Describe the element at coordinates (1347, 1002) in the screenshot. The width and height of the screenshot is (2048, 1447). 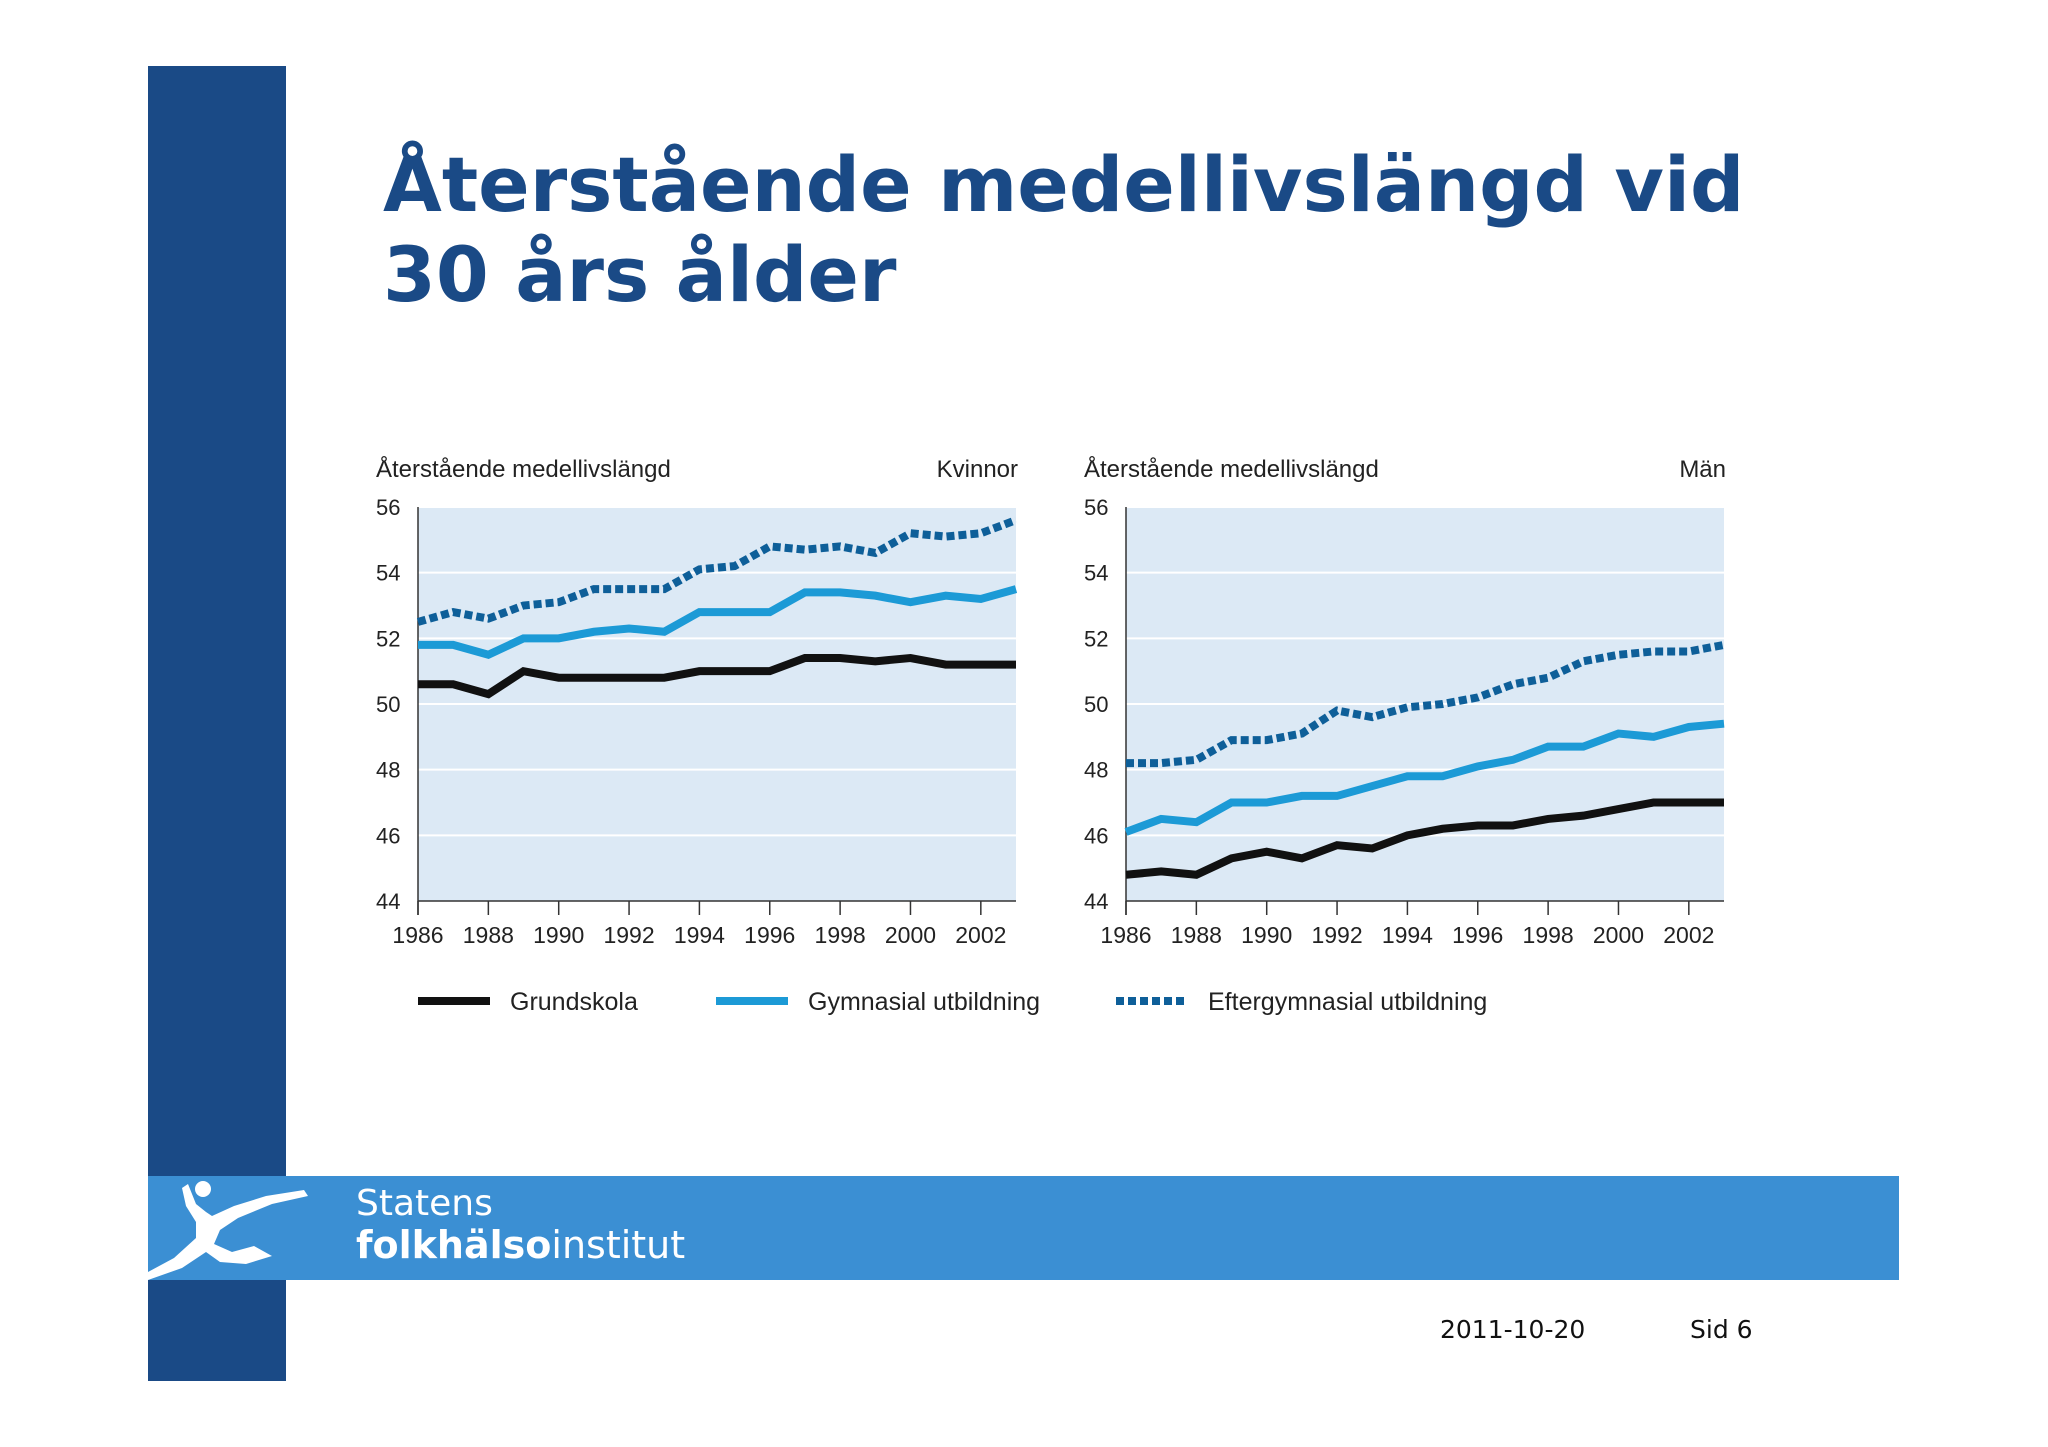
I see `legend-label: Eftergymnasial utbildning` at that location.